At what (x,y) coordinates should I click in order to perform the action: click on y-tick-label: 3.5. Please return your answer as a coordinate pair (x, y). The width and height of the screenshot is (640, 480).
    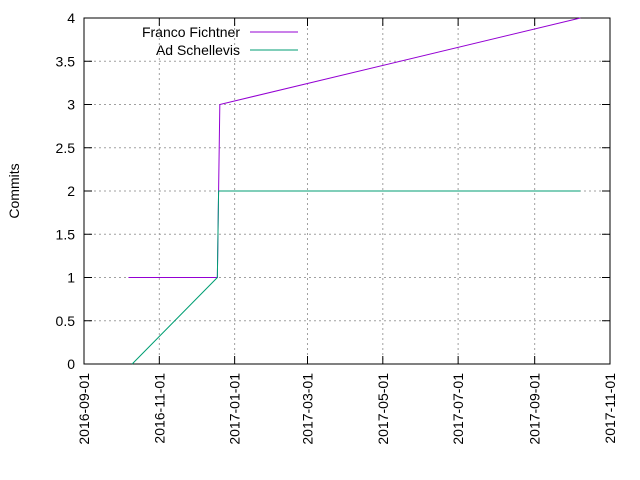
    Looking at the image, I should click on (66, 61).